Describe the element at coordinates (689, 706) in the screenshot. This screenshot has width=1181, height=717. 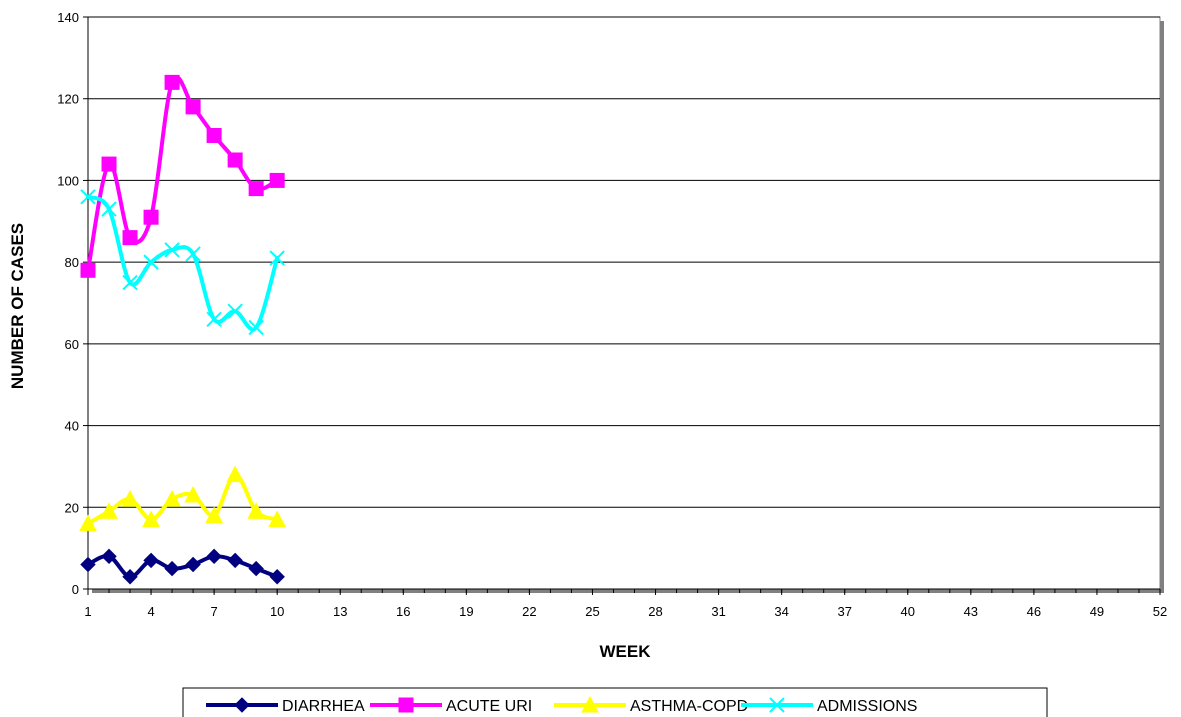
I see `legend-label-asthma-copd: ASTHMA-COPD` at that location.